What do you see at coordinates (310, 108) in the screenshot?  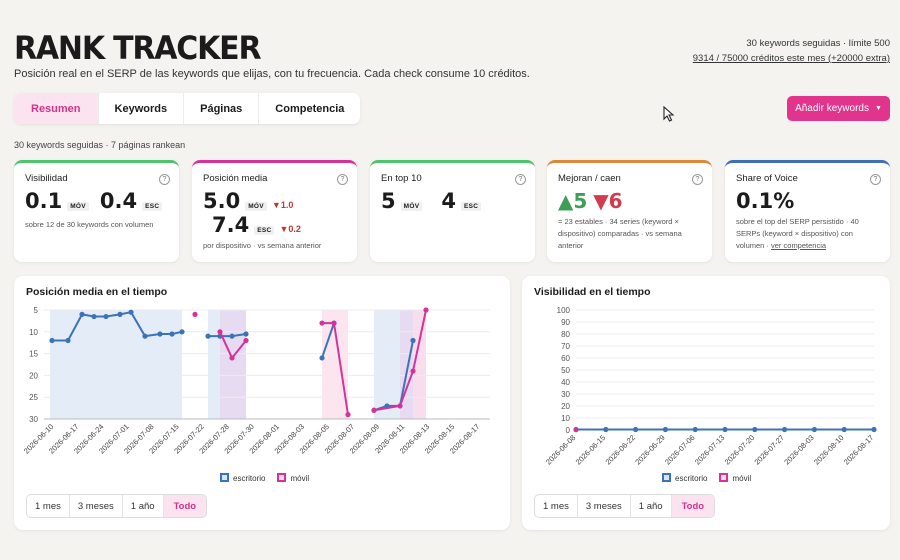 I see `tab-competencia: Competencia` at bounding box center [310, 108].